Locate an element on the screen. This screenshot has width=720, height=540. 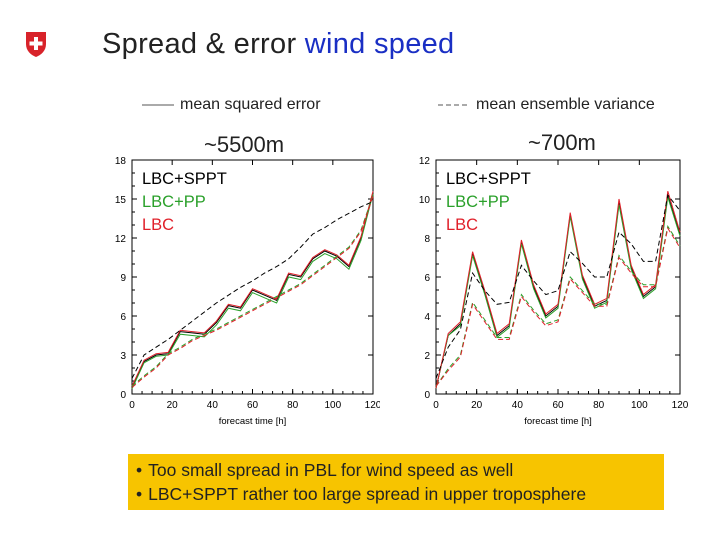
legend-solid: mean squared error is located at coordinates (231, 105).